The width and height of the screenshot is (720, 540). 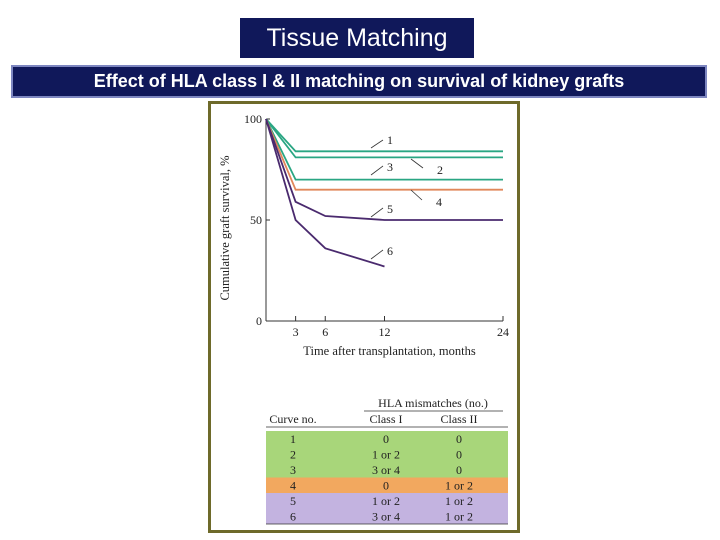 What do you see at coordinates (390, 209) in the screenshot?
I see `curve-label-5: 5` at bounding box center [390, 209].